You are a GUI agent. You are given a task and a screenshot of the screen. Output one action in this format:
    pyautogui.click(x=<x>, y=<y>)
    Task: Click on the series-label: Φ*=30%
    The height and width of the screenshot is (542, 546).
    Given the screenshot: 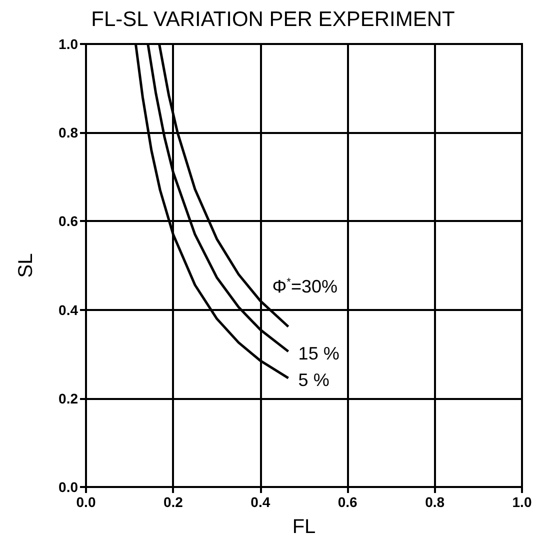 What is the action you would take?
    pyautogui.click(x=305, y=286)
    